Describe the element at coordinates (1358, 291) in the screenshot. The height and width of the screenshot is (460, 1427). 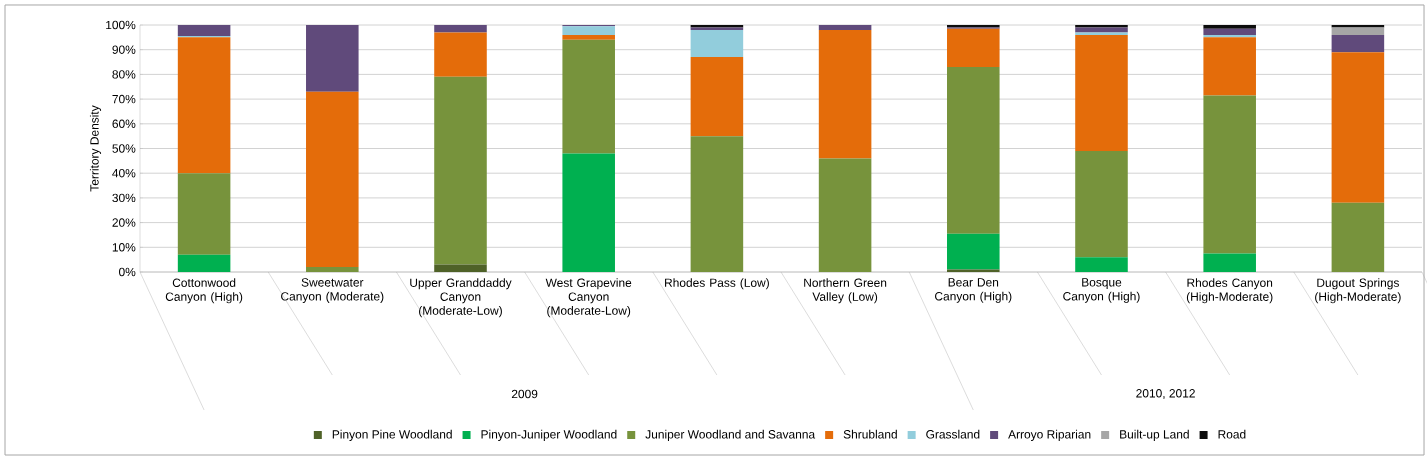
I see `x-tick-label: Dugout Springs (High-Moderate)` at that location.